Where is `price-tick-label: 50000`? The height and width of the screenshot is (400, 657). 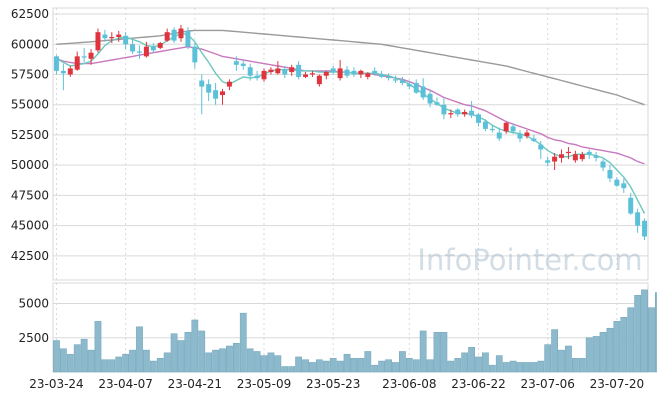 price-tick-label: 50000 is located at coordinates (30, 165).